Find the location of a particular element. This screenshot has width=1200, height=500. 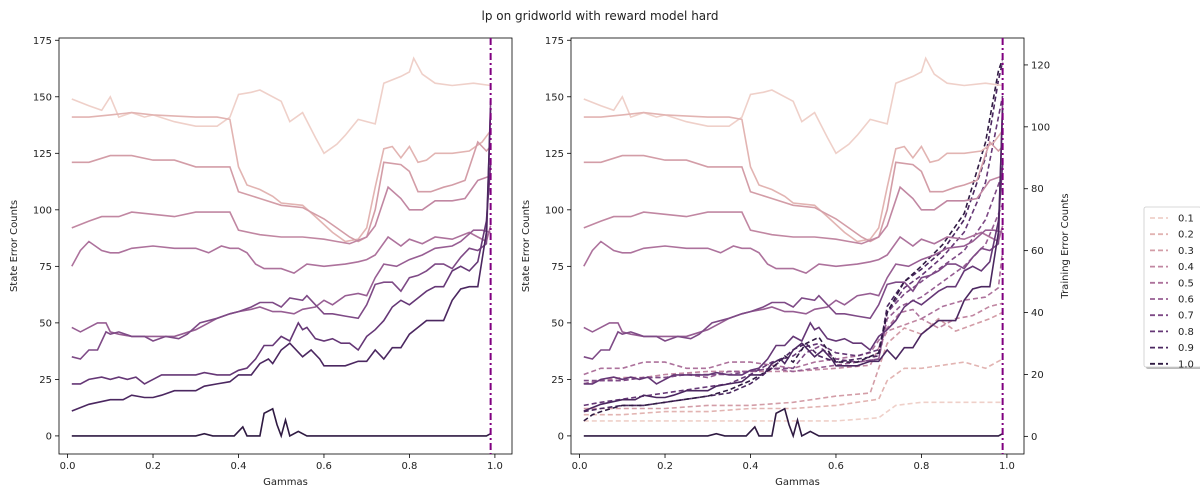

legend-label: 0.4 is located at coordinates (1186, 267).